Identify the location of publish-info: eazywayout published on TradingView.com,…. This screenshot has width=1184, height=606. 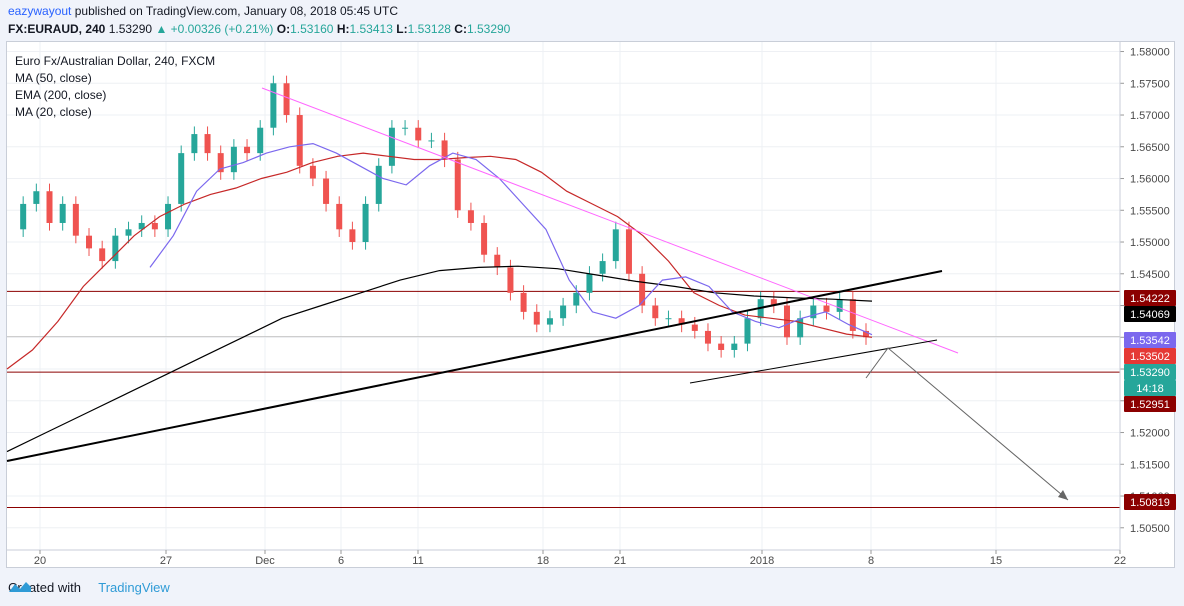
(203, 11).